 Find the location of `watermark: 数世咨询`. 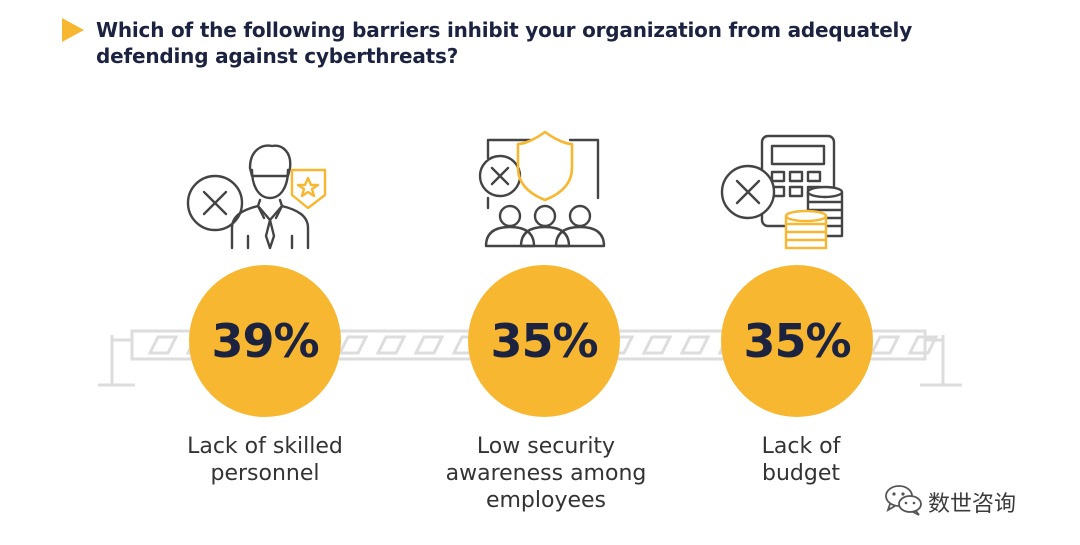

watermark: 数世咨询 is located at coordinates (974, 500).